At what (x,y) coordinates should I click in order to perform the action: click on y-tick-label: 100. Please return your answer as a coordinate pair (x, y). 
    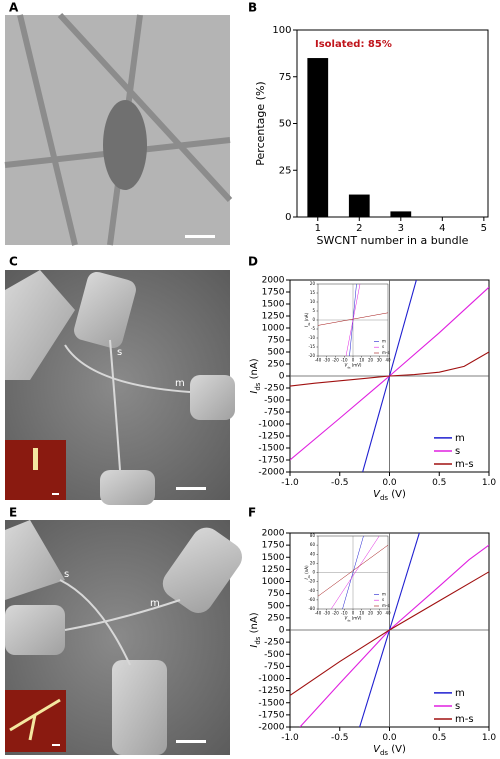
    Looking at the image, I should click on (281, 30).